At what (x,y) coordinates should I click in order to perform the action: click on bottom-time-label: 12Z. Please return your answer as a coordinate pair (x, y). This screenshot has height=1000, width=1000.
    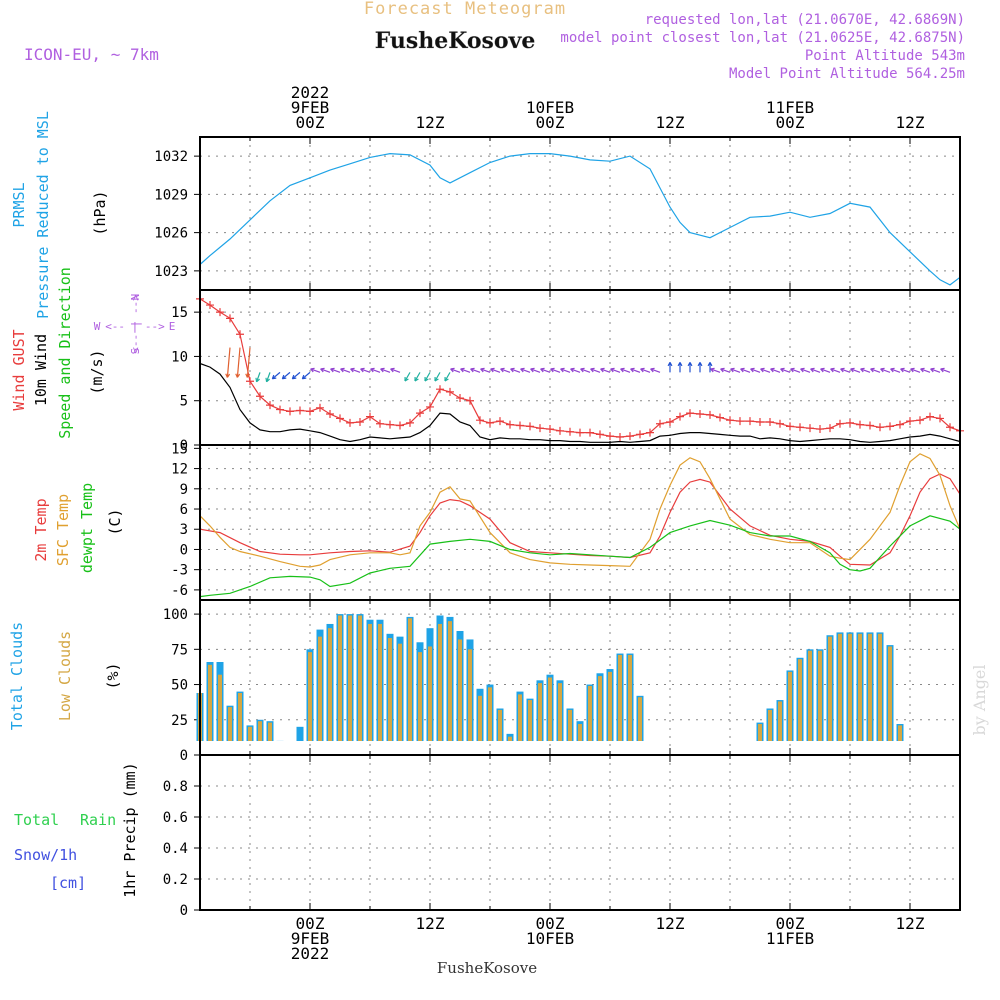
    Looking at the image, I should click on (430, 923).